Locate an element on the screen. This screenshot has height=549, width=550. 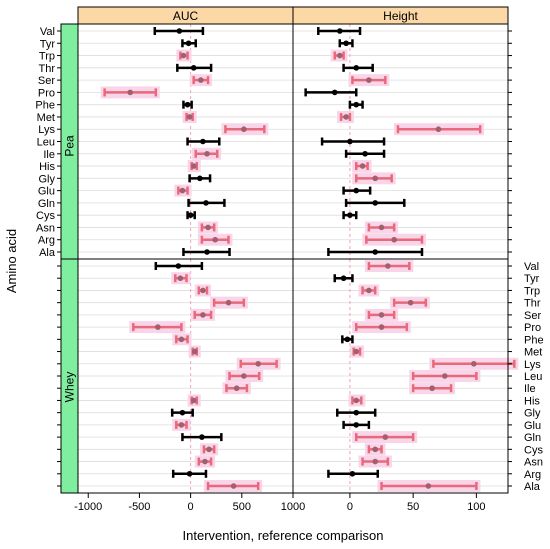
strip-label: Whey is located at coordinates (70, 387).